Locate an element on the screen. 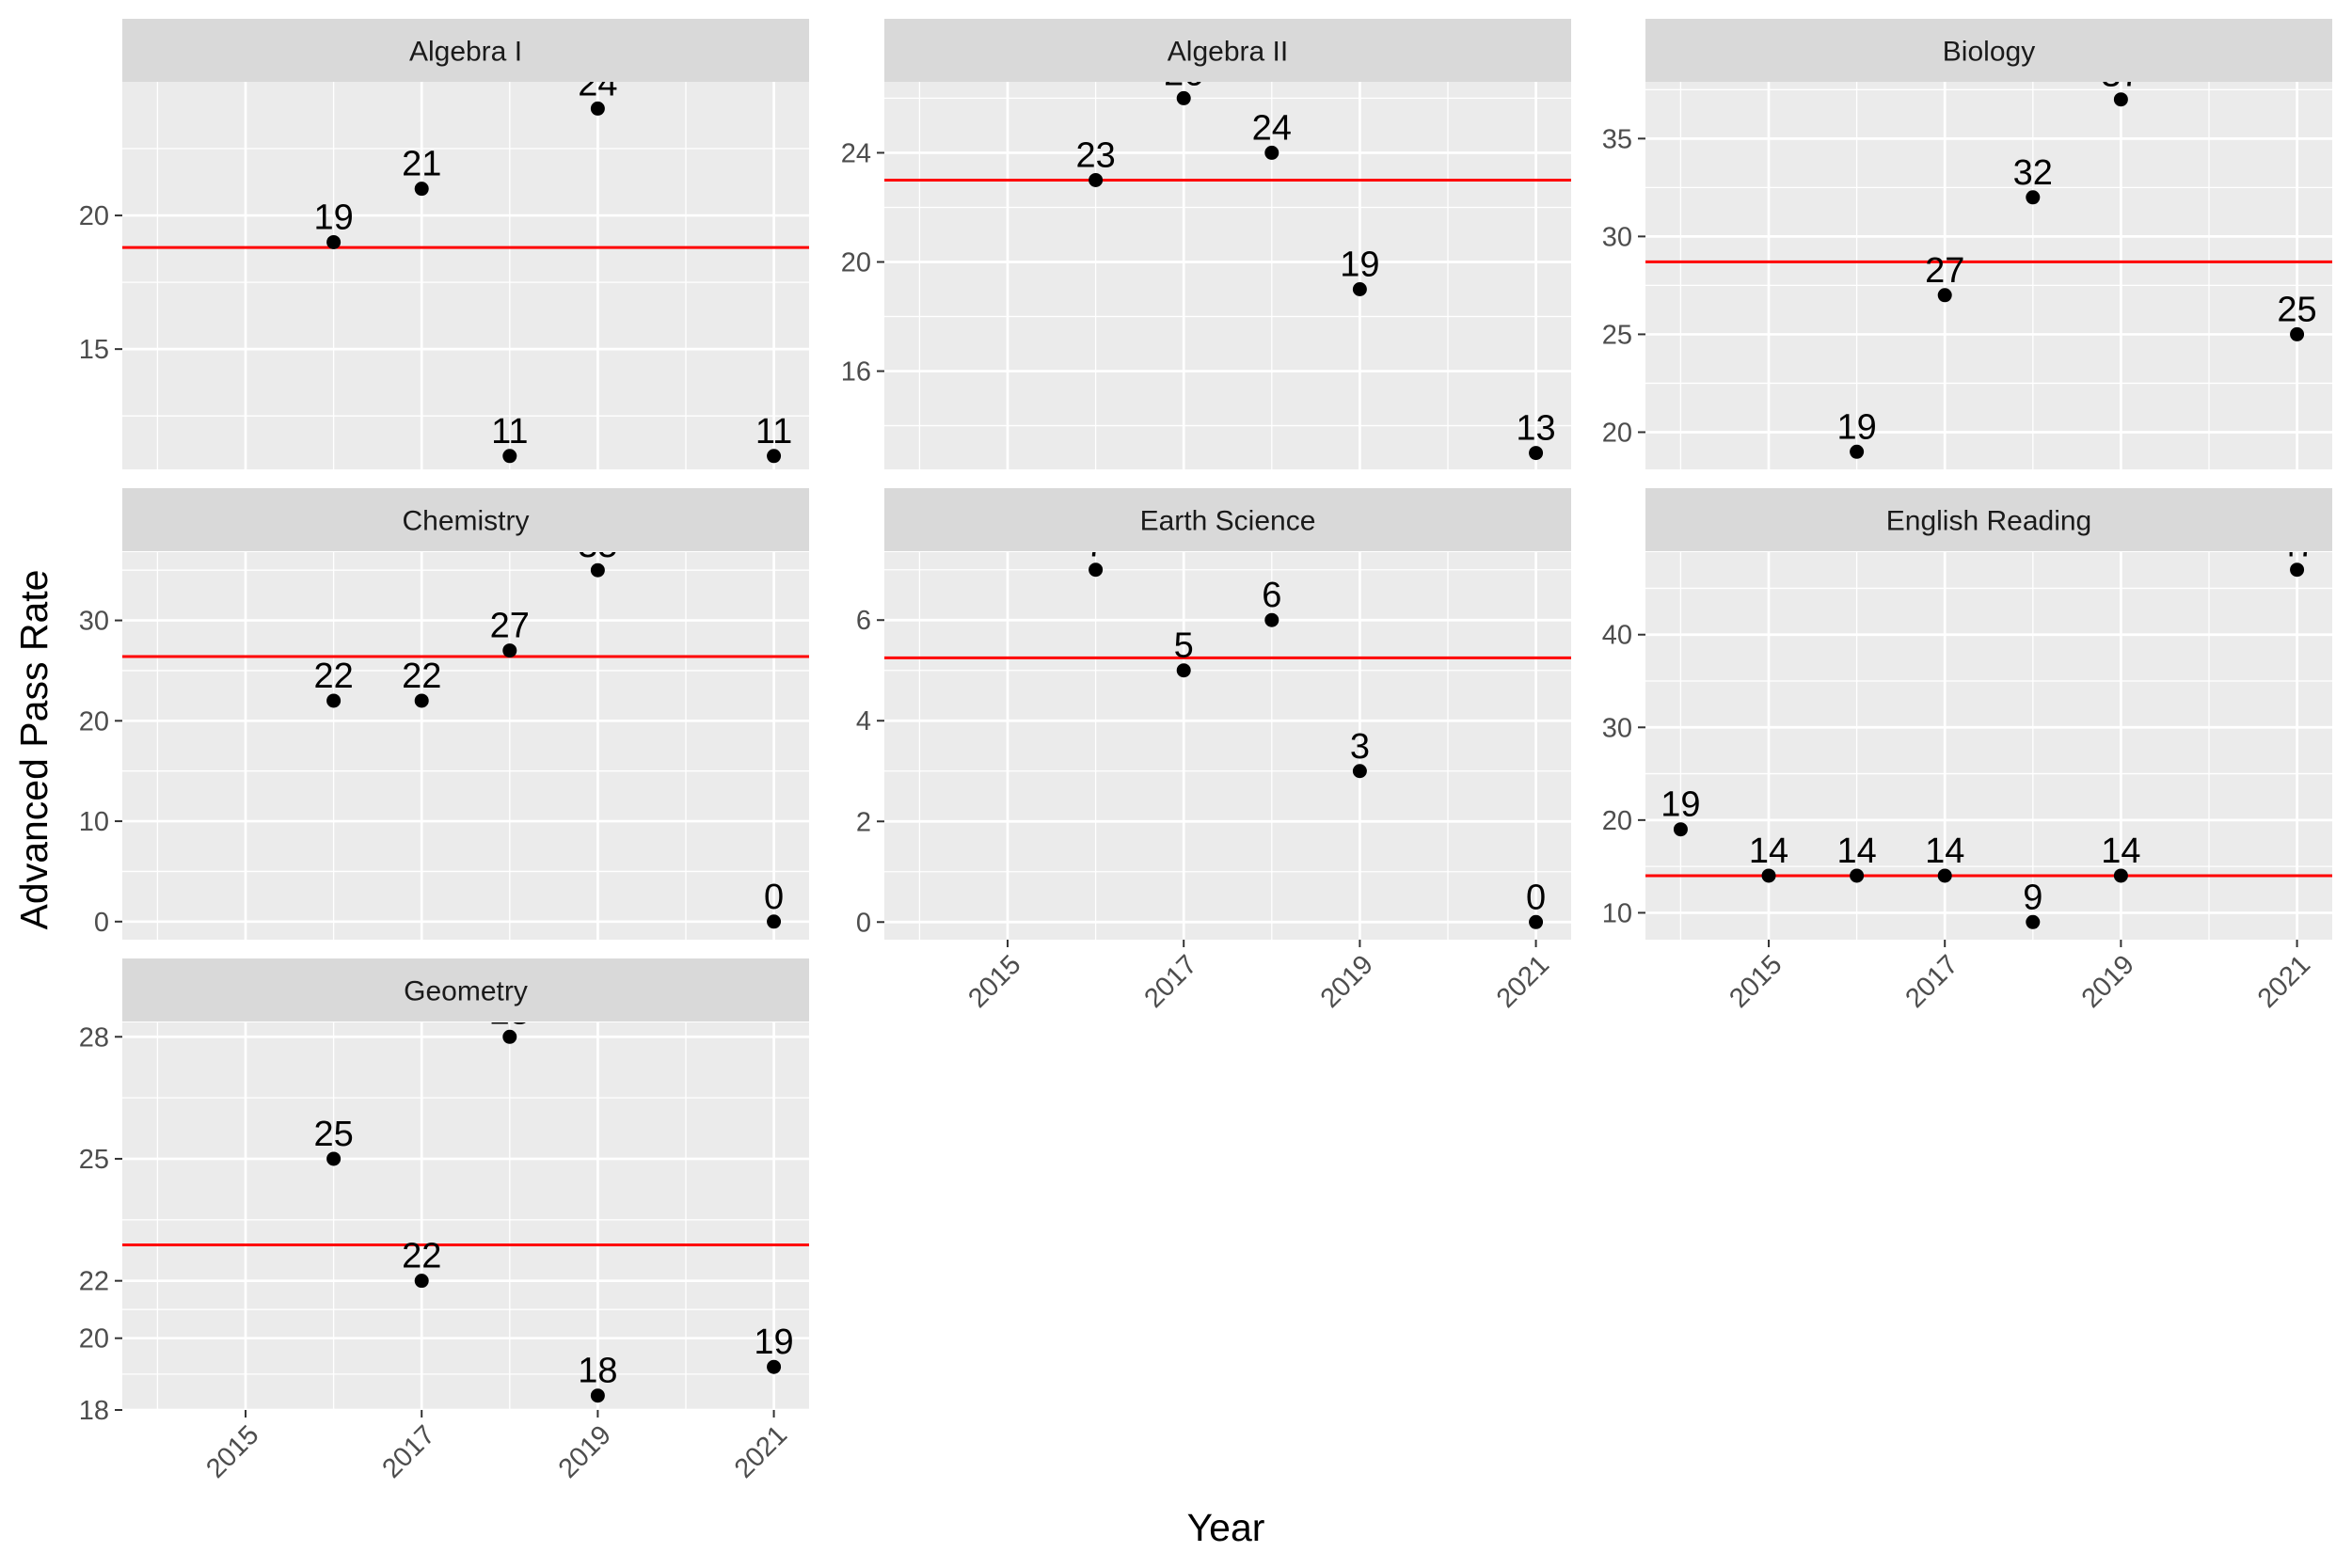 This screenshot has height=1568, width=2352. data-label: 5 is located at coordinates (1184, 646).